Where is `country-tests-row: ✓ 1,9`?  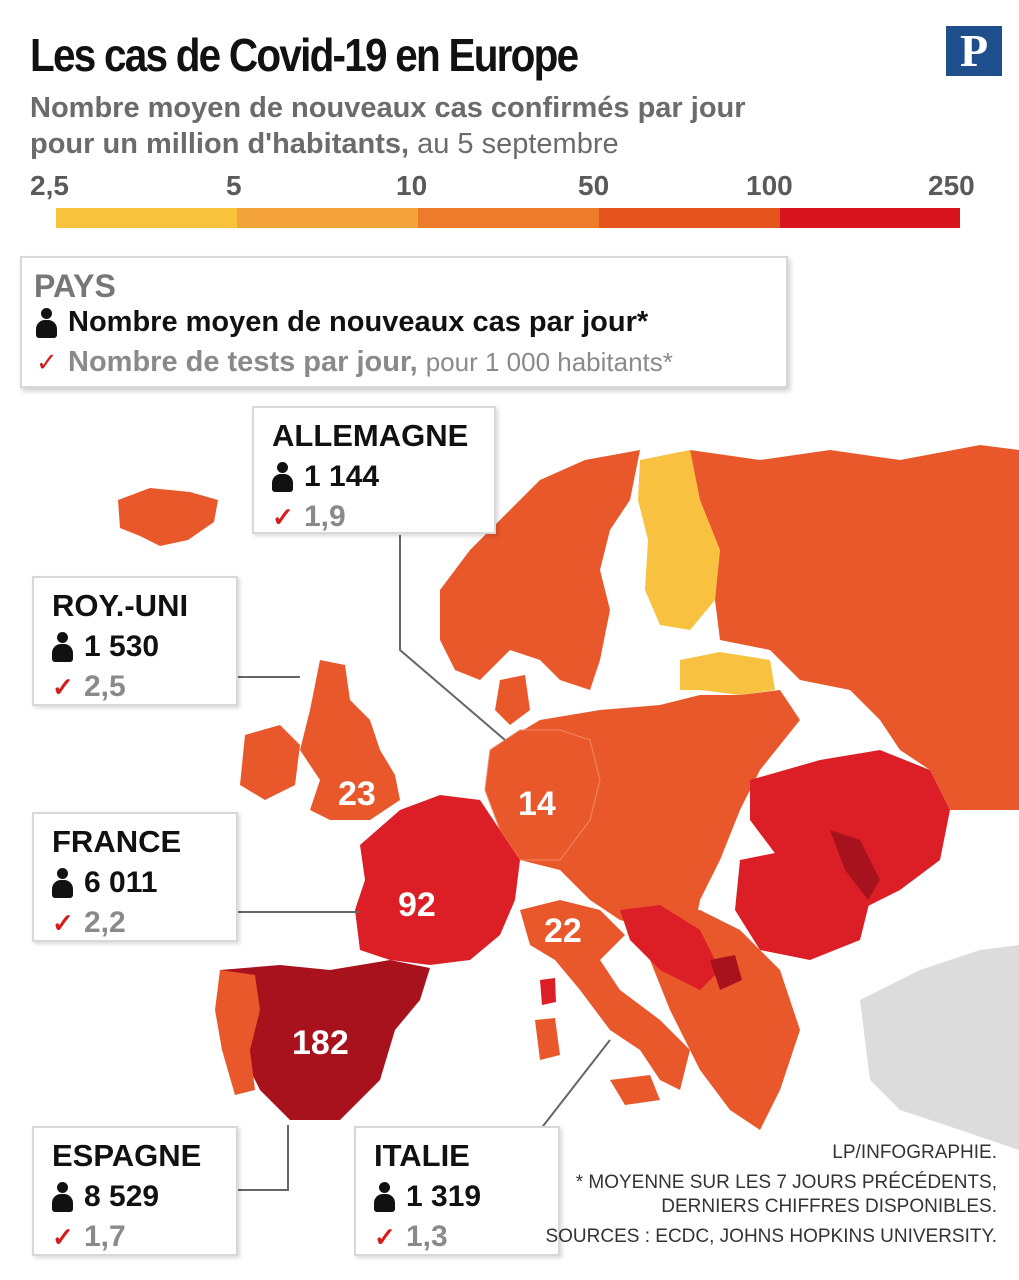 country-tests-row: ✓ 1,9 is located at coordinates (374, 517).